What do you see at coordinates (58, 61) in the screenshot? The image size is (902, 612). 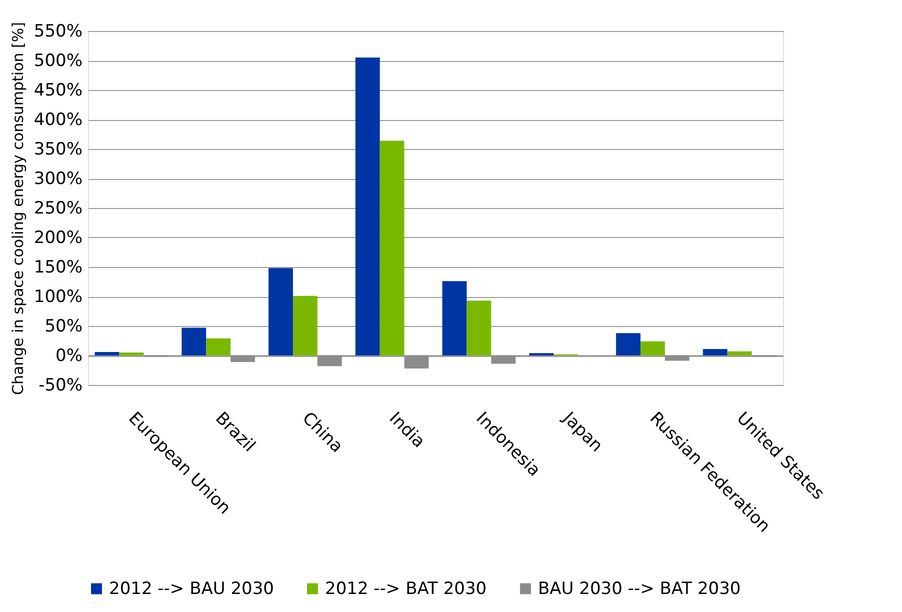 I see `y-tick-label: 500%` at bounding box center [58, 61].